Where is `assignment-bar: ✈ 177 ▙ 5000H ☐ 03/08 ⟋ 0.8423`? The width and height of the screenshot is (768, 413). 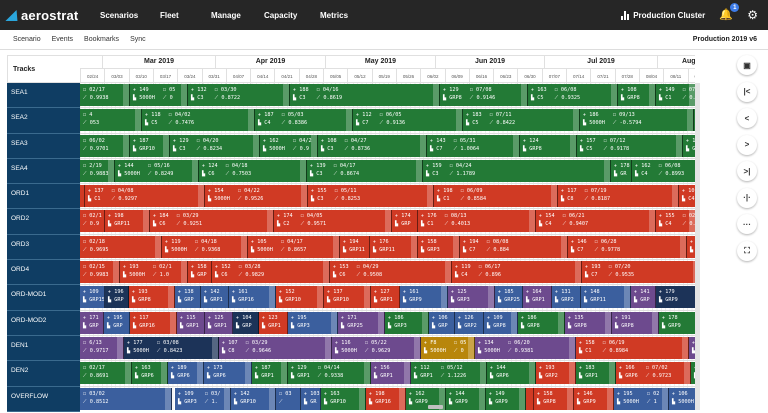 assignment-bar: ✈ 177 ▙ 5000H ☐ 03/08 ⟋ 0.8423 is located at coordinates (171, 347).